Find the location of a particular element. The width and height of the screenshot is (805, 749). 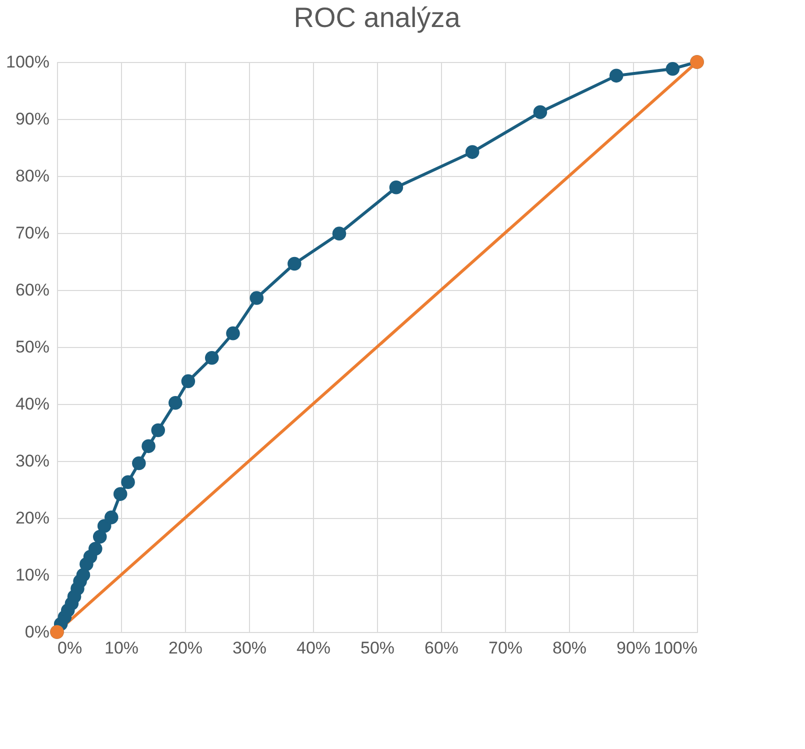

y-tick-label: 50% is located at coordinates (32, 347).